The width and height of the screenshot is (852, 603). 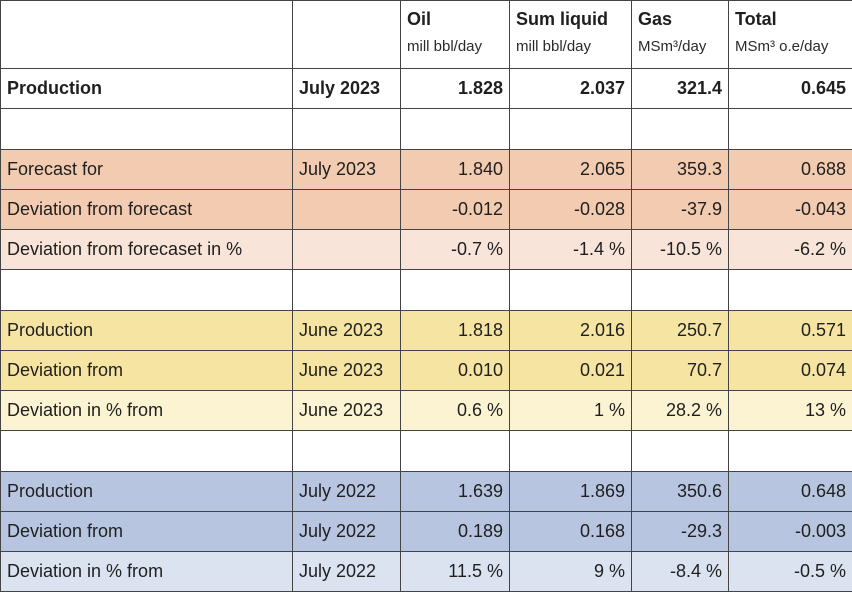 I want to click on oil-value: 1.840, so click(x=455, y=169).